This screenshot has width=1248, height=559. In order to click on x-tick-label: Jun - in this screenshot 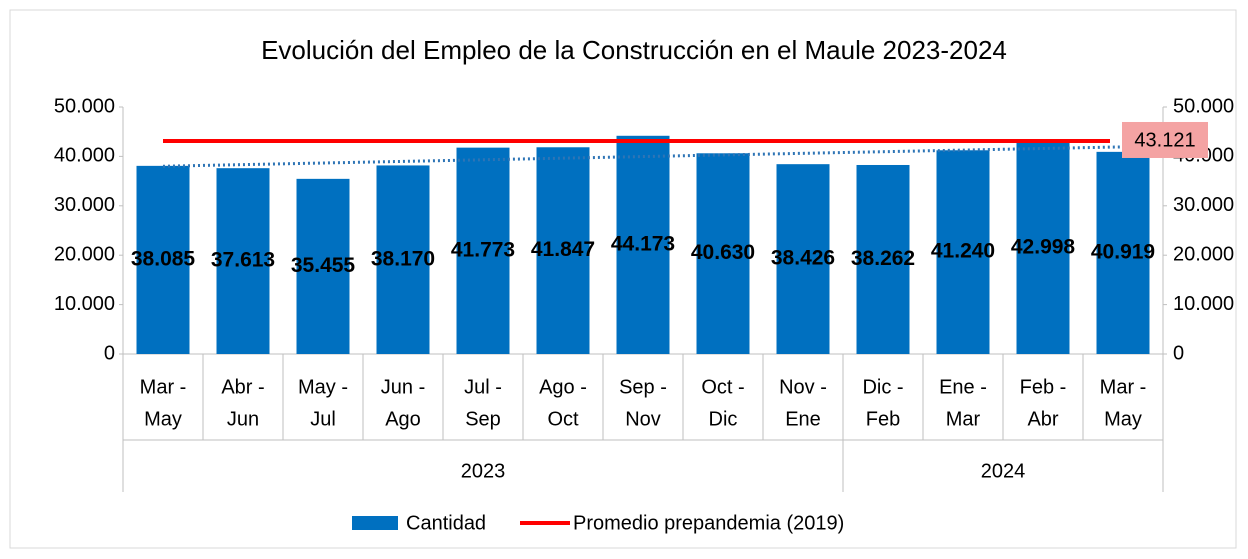, I will do `click(403, 387)`.